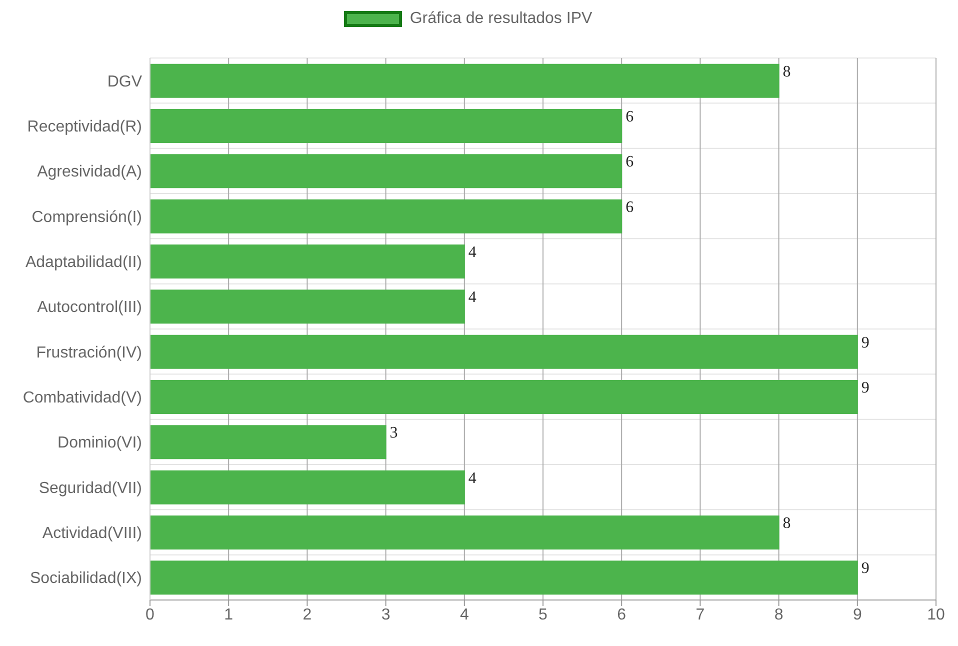 This screenshot has height=646, width=958. Describe the element at coordinates (84, 127) in the screenshot. I see `y-tick-label: Receptividad(R)` at that location.